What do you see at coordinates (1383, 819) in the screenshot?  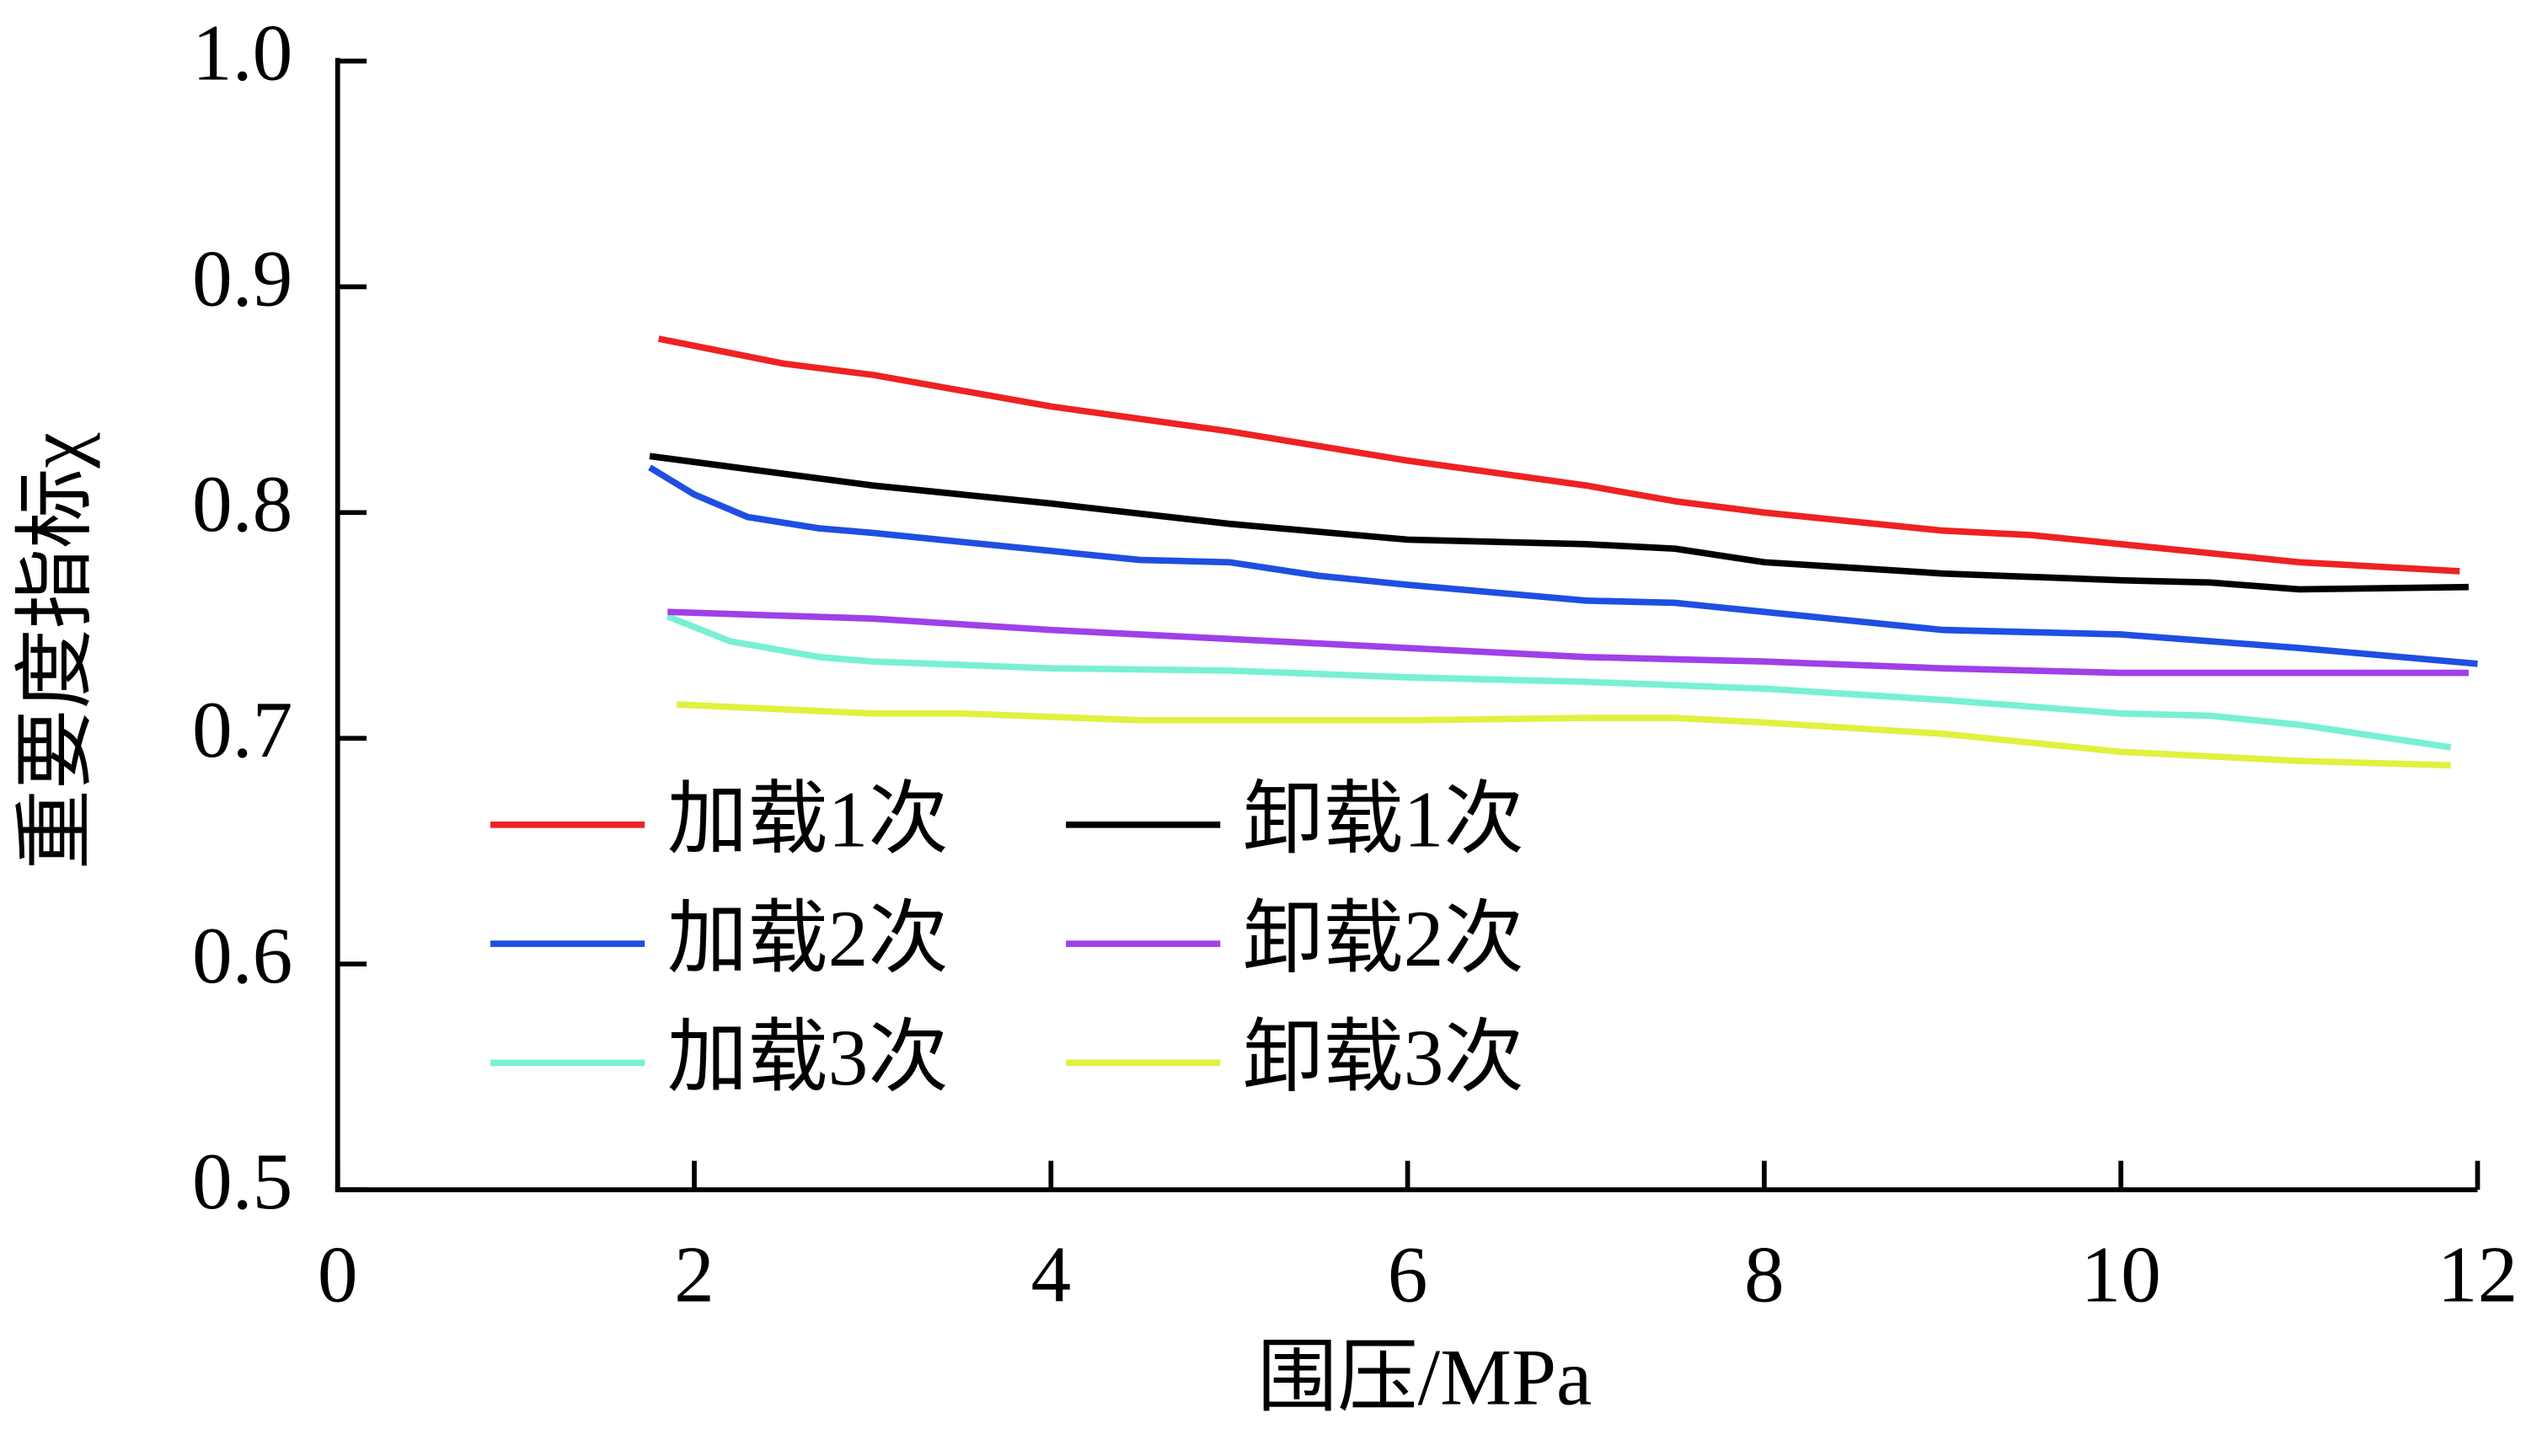 I see `legend-label: 卸载1次` at bounding box center [1383, 819].